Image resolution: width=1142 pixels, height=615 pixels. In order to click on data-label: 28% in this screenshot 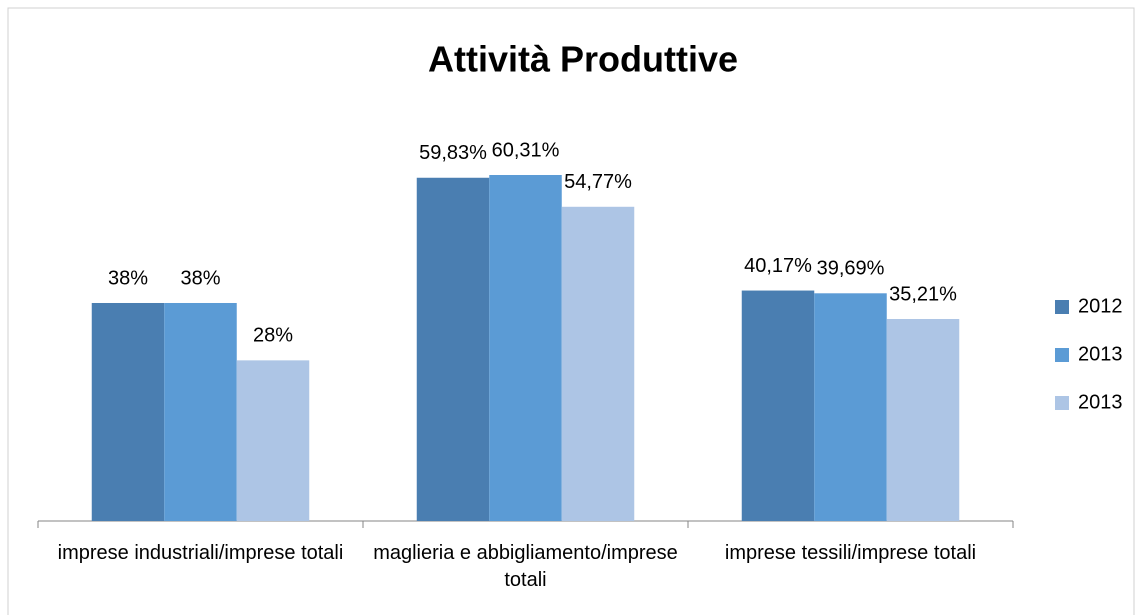, I will do `click(273, 336)`.